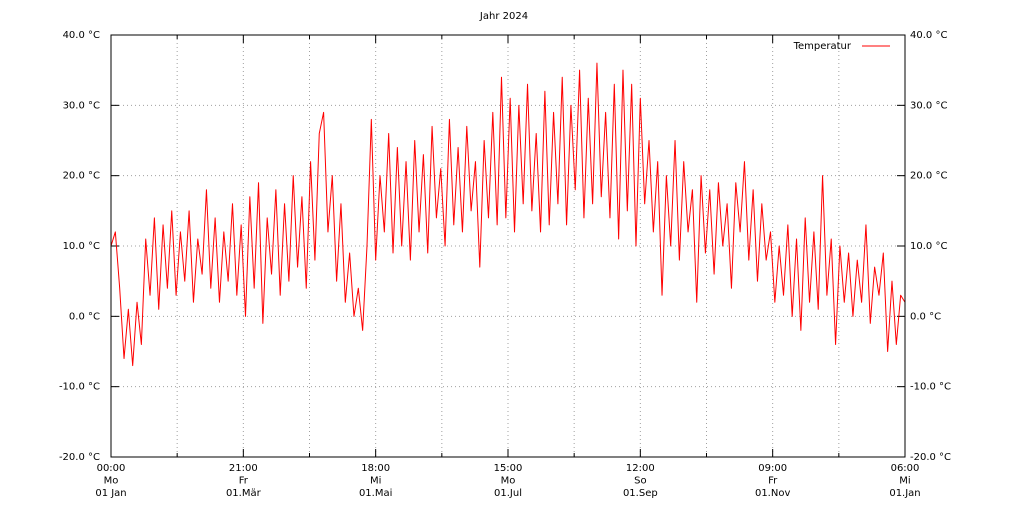  Describe the element at coordinates (81, 176) in the screenshot. I see `y-tick-label: 20.0 °C` at that location.